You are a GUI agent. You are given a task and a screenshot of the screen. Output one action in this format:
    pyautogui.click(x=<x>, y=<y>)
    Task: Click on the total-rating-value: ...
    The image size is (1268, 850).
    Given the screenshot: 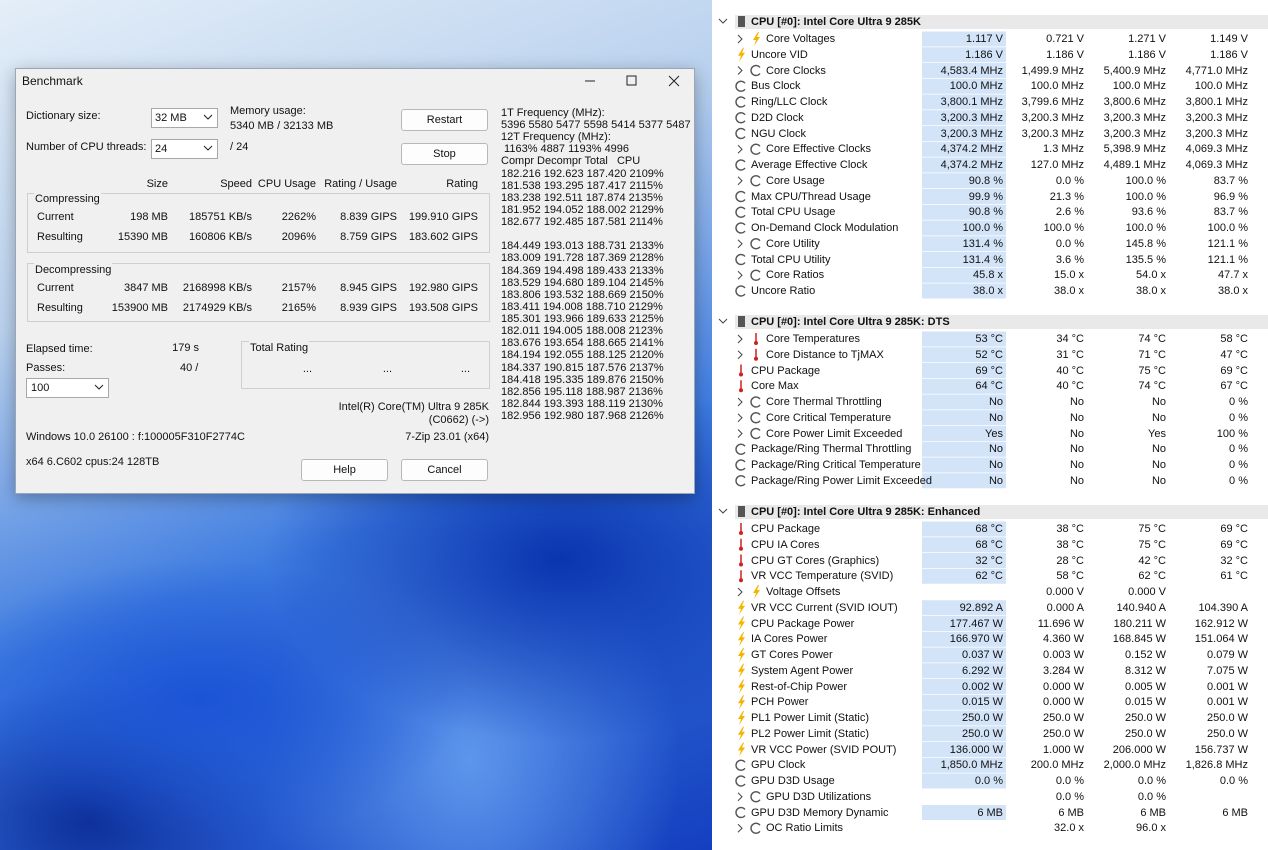 What is the action you would take?
    pyautogui.click(x=307, y=369)
    